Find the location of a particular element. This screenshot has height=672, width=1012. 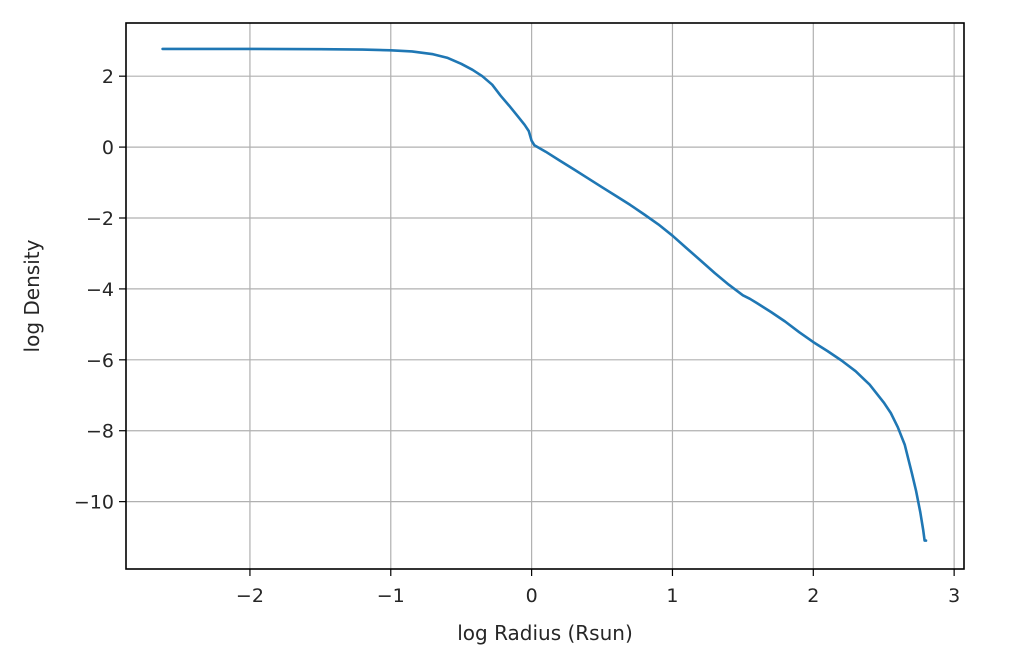

x-tick-label: 3 is located at coordinates (954, 596).